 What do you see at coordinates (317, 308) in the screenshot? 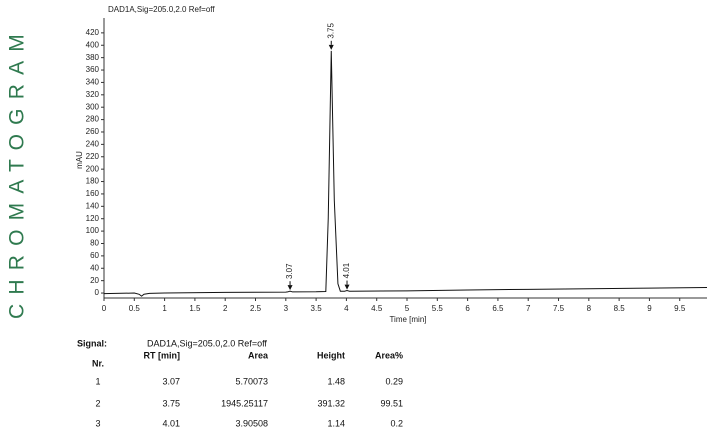
I see `x-tick-label: 3.5` at bounding box center [317, 308].